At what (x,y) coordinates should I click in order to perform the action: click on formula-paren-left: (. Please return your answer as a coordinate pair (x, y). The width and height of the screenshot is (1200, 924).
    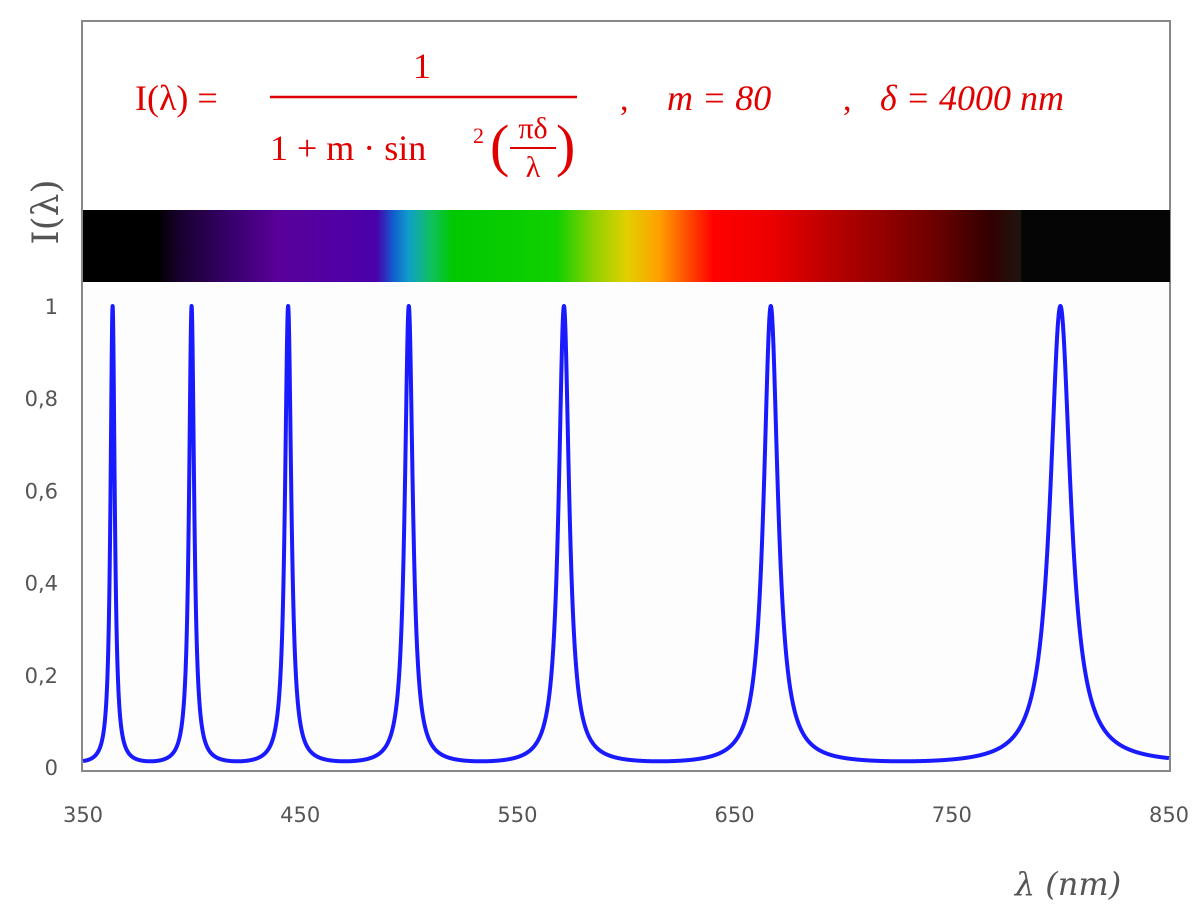
    Looking at the image, I should click on (499, 145).